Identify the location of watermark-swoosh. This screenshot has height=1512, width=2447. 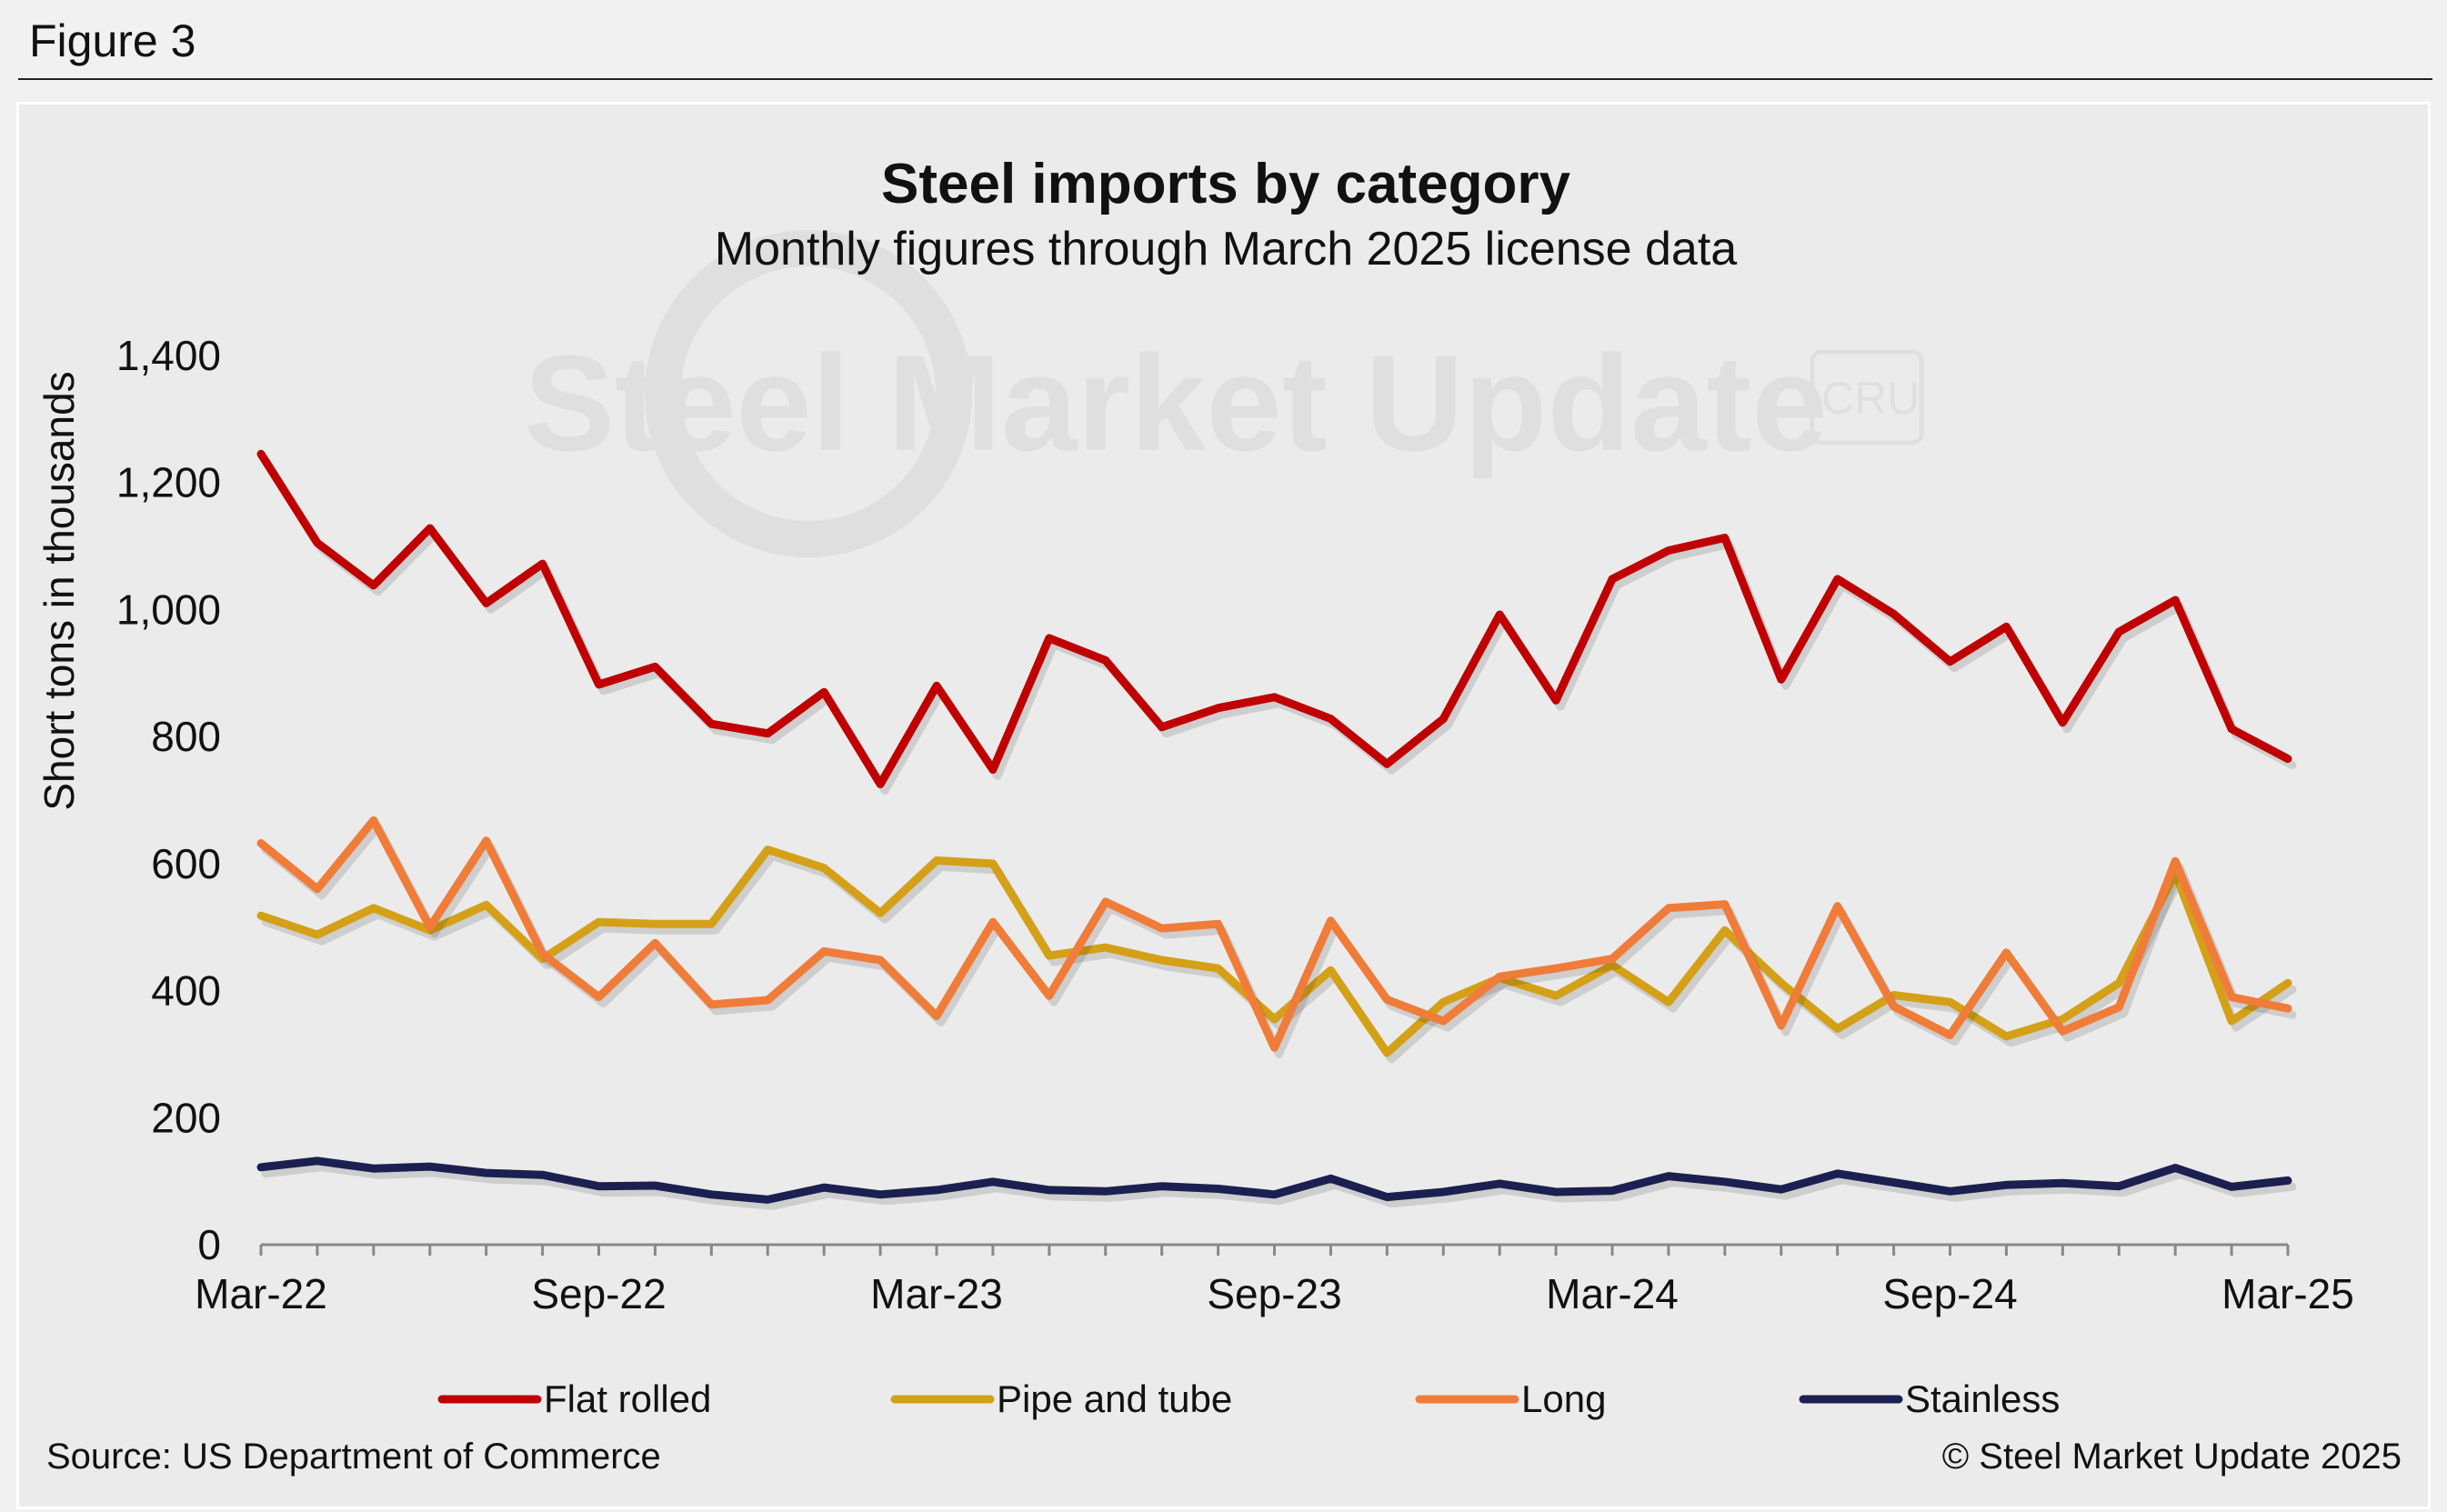
(809, 393).